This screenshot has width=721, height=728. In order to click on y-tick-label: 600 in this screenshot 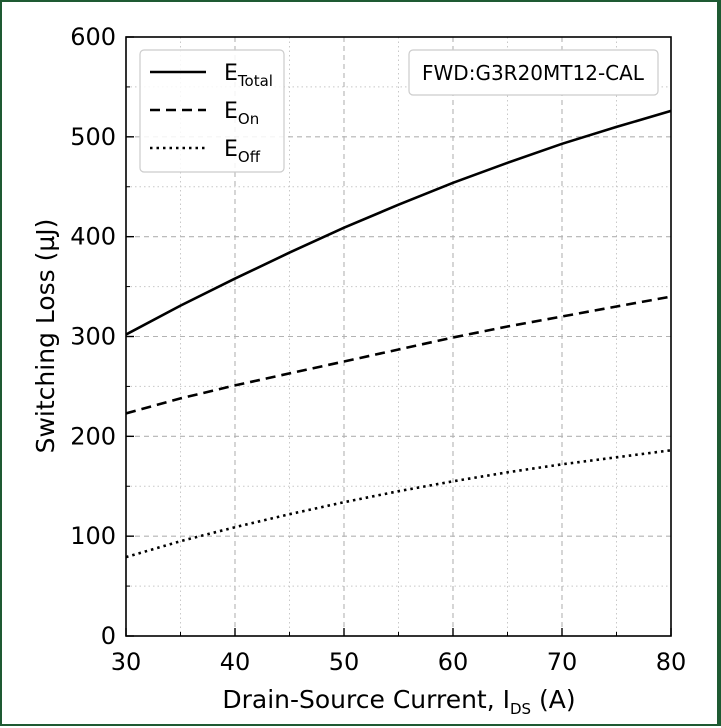, I will do `click(93, 37)`.